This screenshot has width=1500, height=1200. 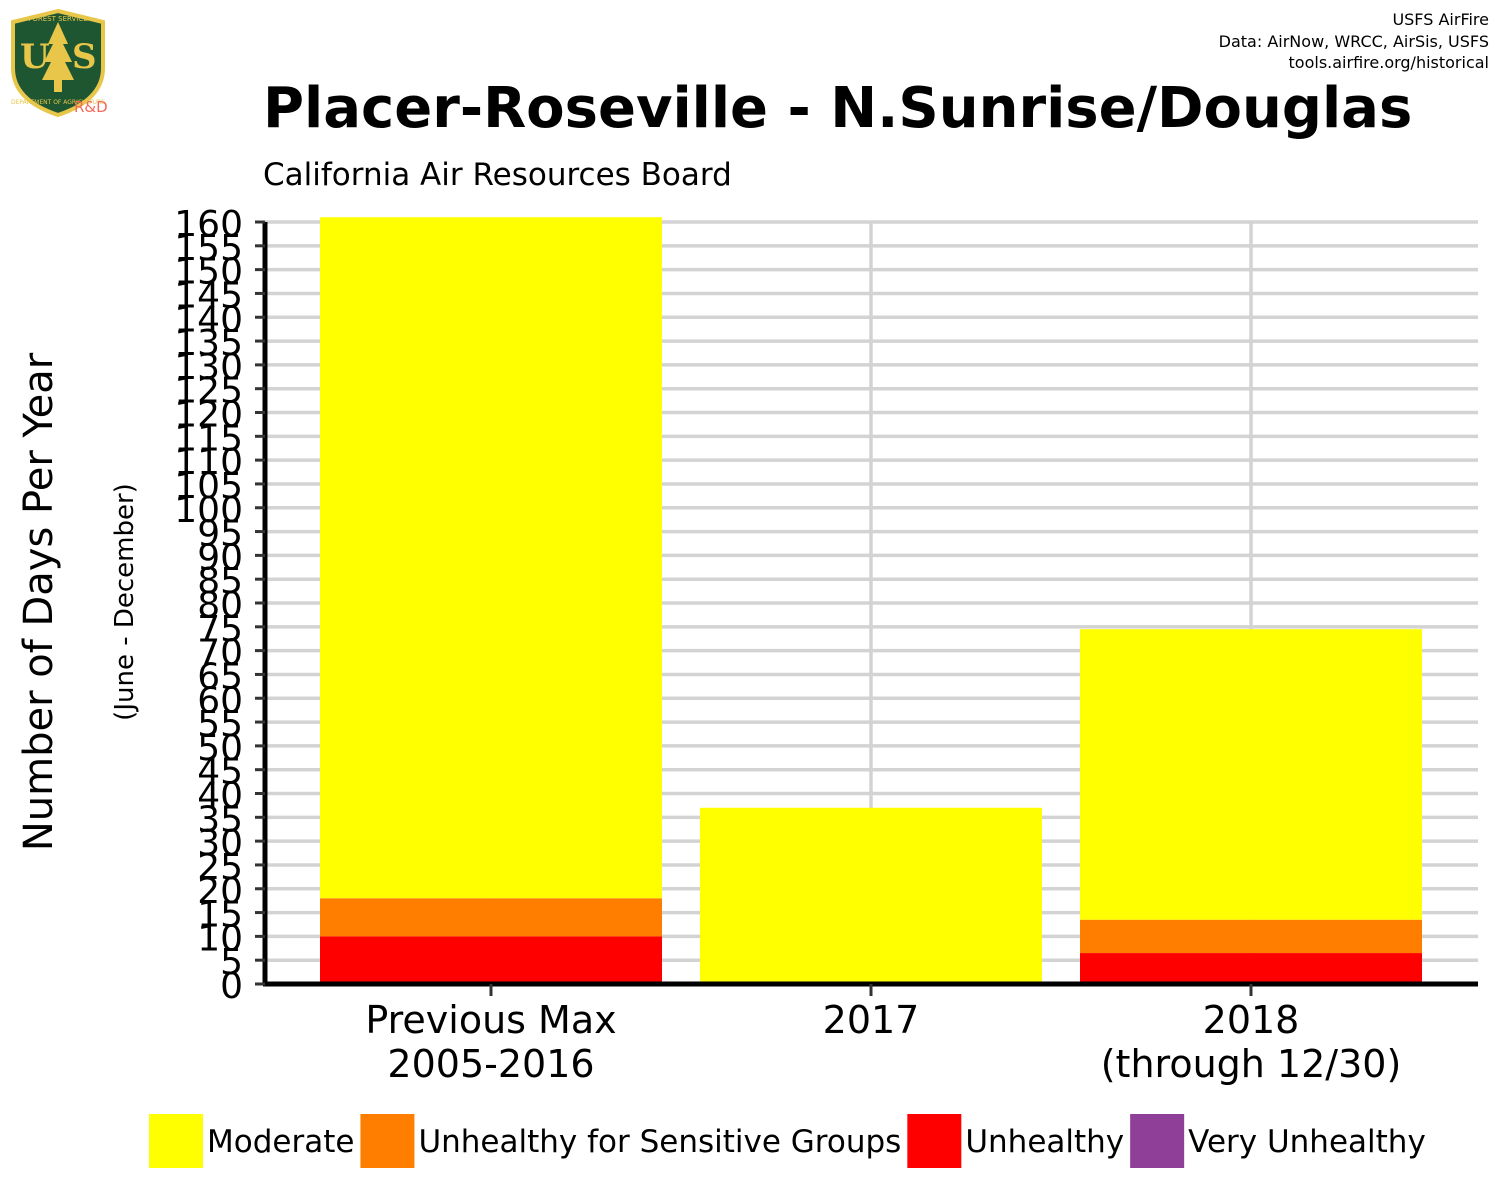 What do you see at coordinates (837, 108) in the screenshot?
I see `chart-title: Placer-Roseville - N.Sunrise/Douglas` at bounding box center [837, 108].